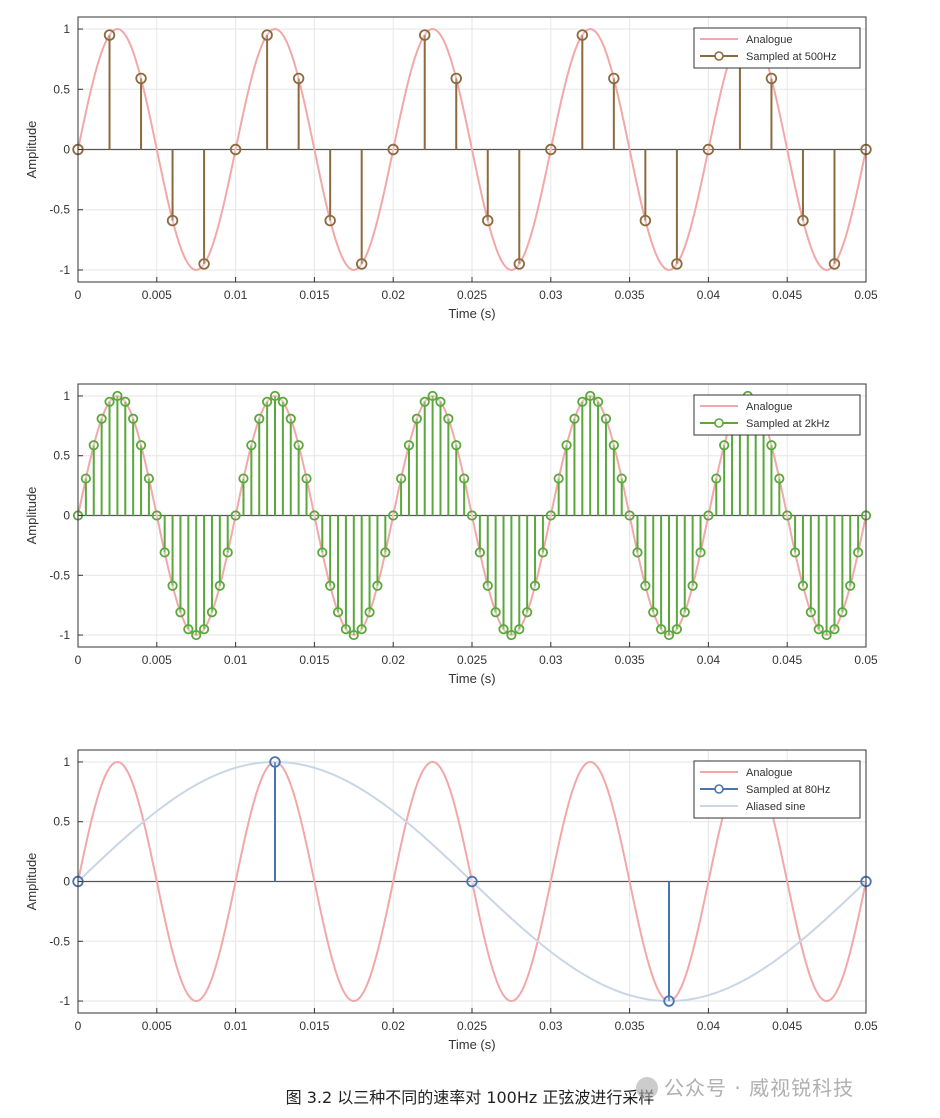  What do you see at coordinates (66, 29) in the screenshot?
I see `y-tick-label: 1` at bounding box center [66, 29].